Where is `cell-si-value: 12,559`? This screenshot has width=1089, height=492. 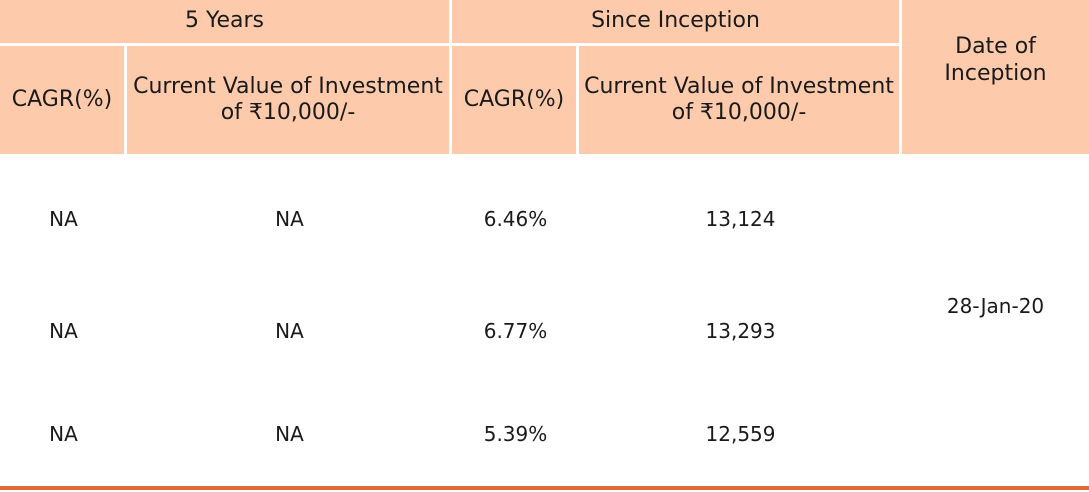
cell-si-value: 12,559 is located at coordinates (741, 434).